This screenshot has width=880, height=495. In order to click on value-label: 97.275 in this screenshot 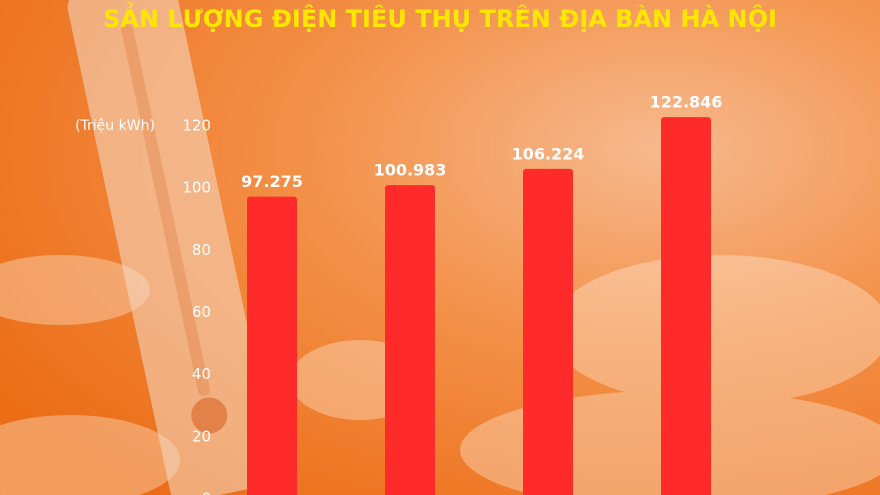, I will do `click(272, 181)`.